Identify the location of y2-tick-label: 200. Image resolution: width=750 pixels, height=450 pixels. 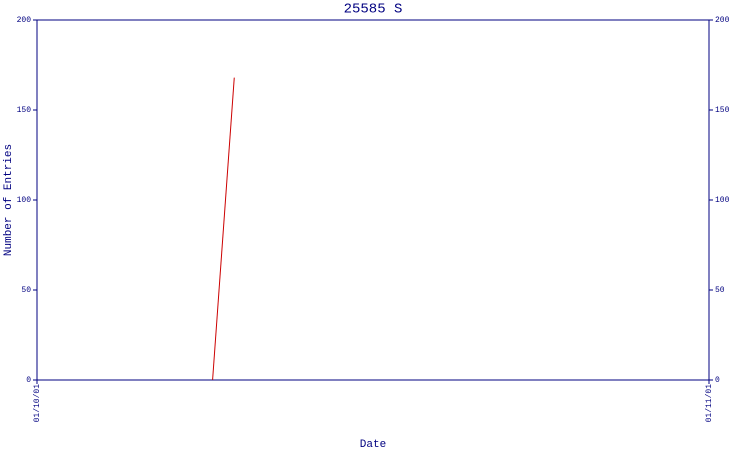
(722, 20).